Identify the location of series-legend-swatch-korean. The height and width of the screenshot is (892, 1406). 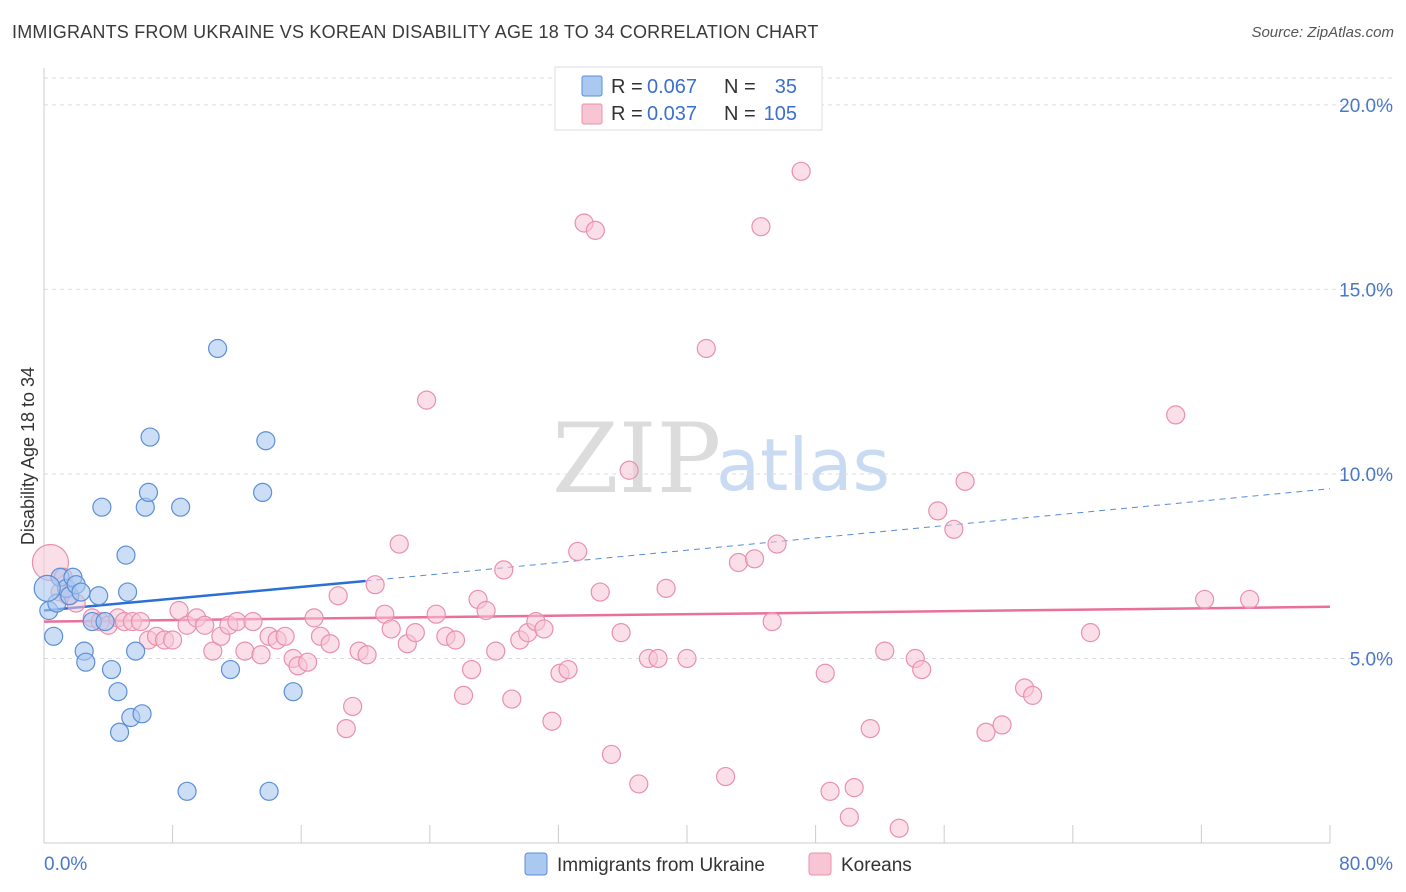
(820, 864).